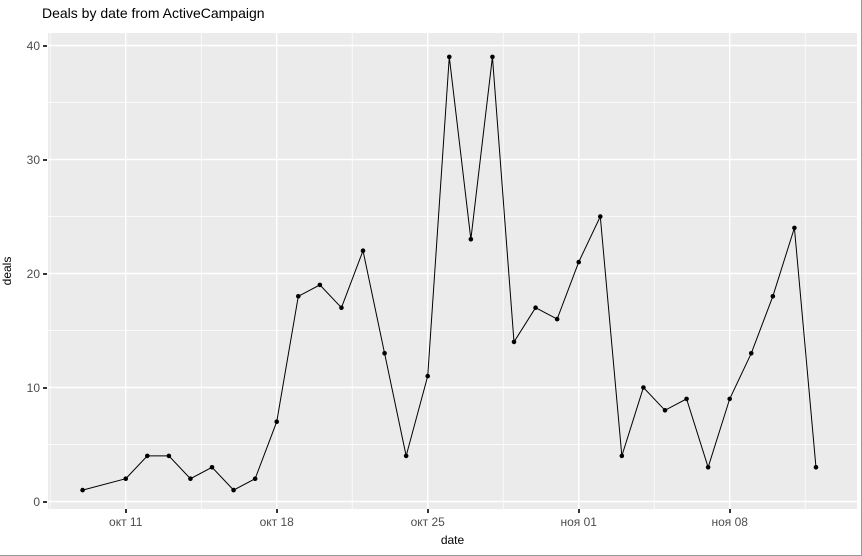  Describe the element at coordinates (36, 501) in the screenshot. I see `y-tick-label: 0` at that location.